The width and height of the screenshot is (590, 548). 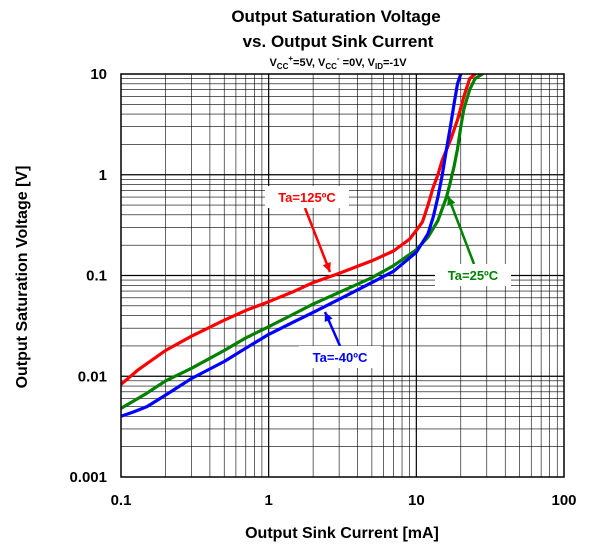 I want to click on annotation-box-ta-40-c, so click(x=340, y=357).